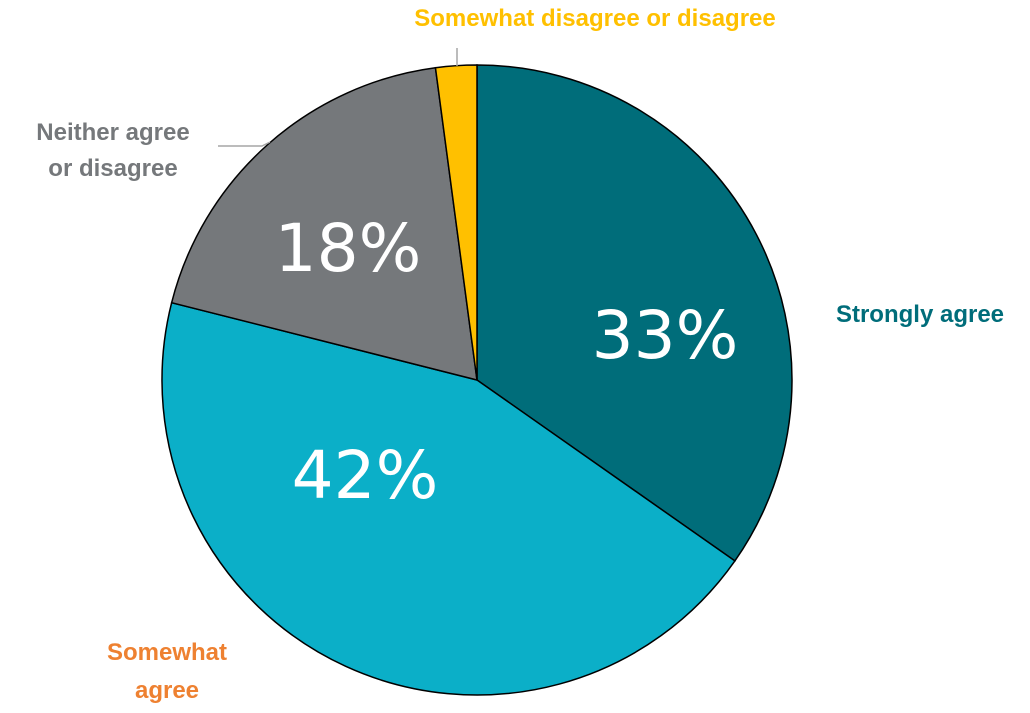 The height and width of the screenshot is (713, 1030). What do you see at coordinates (167, 671) in the screenshot?
I see `category-label-somewhat-agree: Somewhat agree` at bounding box center [167, 671].